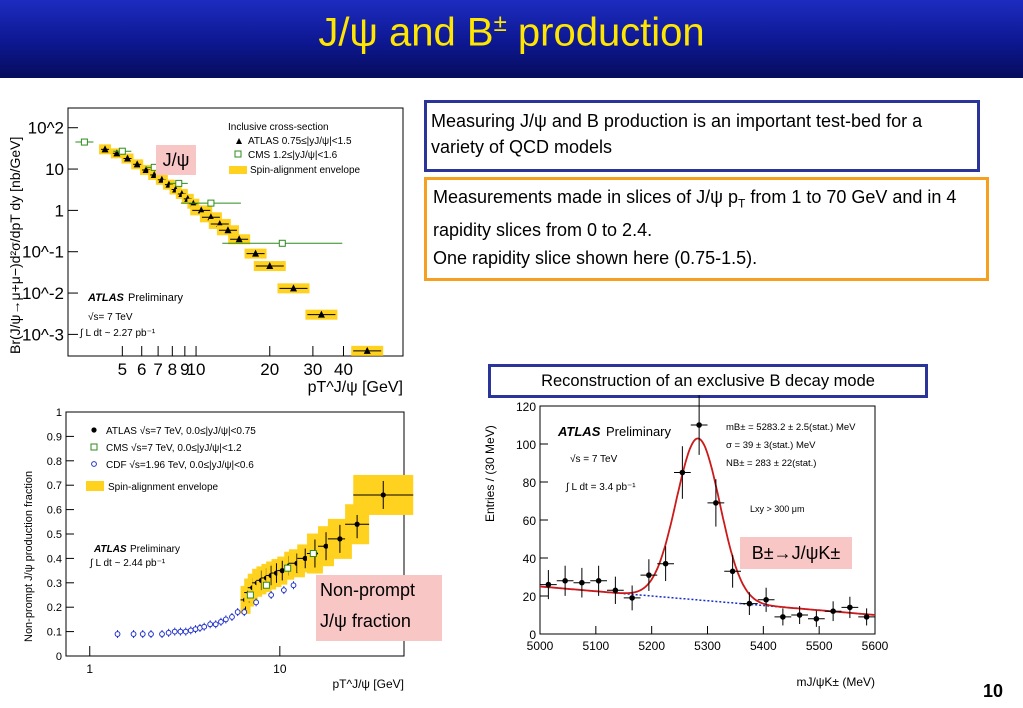 The width and height of the screenshot is (1023, 708). I want to click on x-tick-label: 5200, so click(651, 646).